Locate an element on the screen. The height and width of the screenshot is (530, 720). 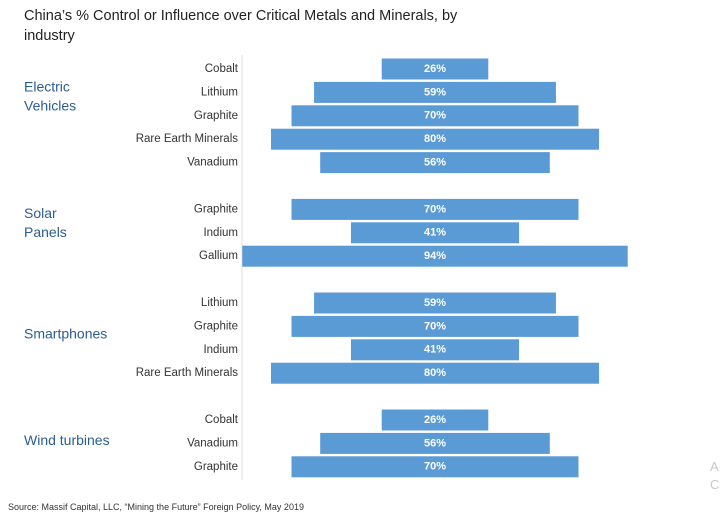
group-label-line: Wind turbines is located at coordinates (67, 440).